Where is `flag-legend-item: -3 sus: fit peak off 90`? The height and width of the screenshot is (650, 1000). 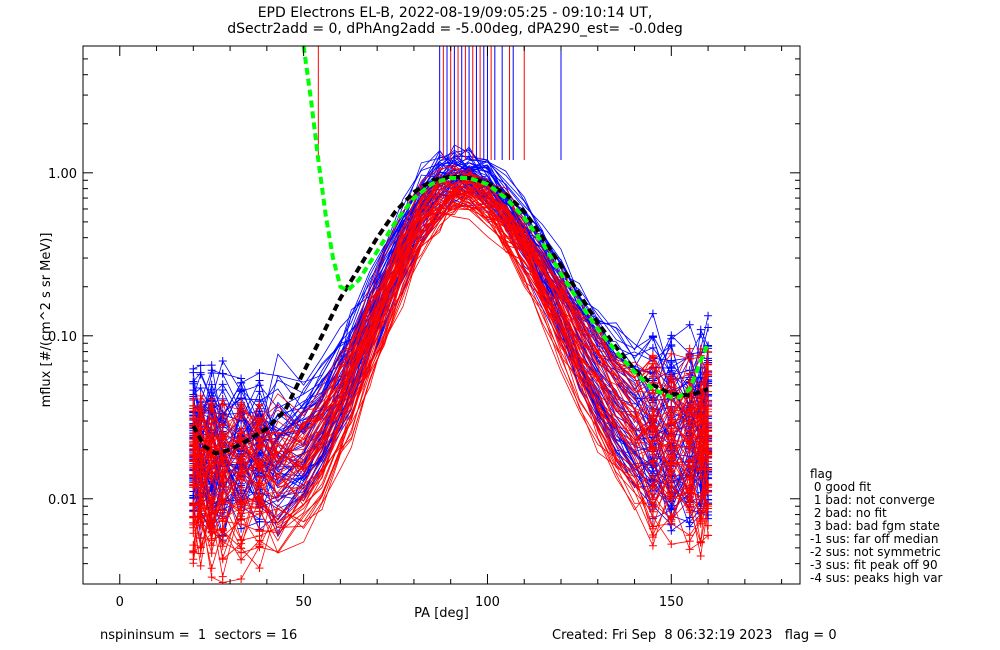 flag-legend-item: -3 sus: fit peak off 90 is located at coordinates (874, 565).